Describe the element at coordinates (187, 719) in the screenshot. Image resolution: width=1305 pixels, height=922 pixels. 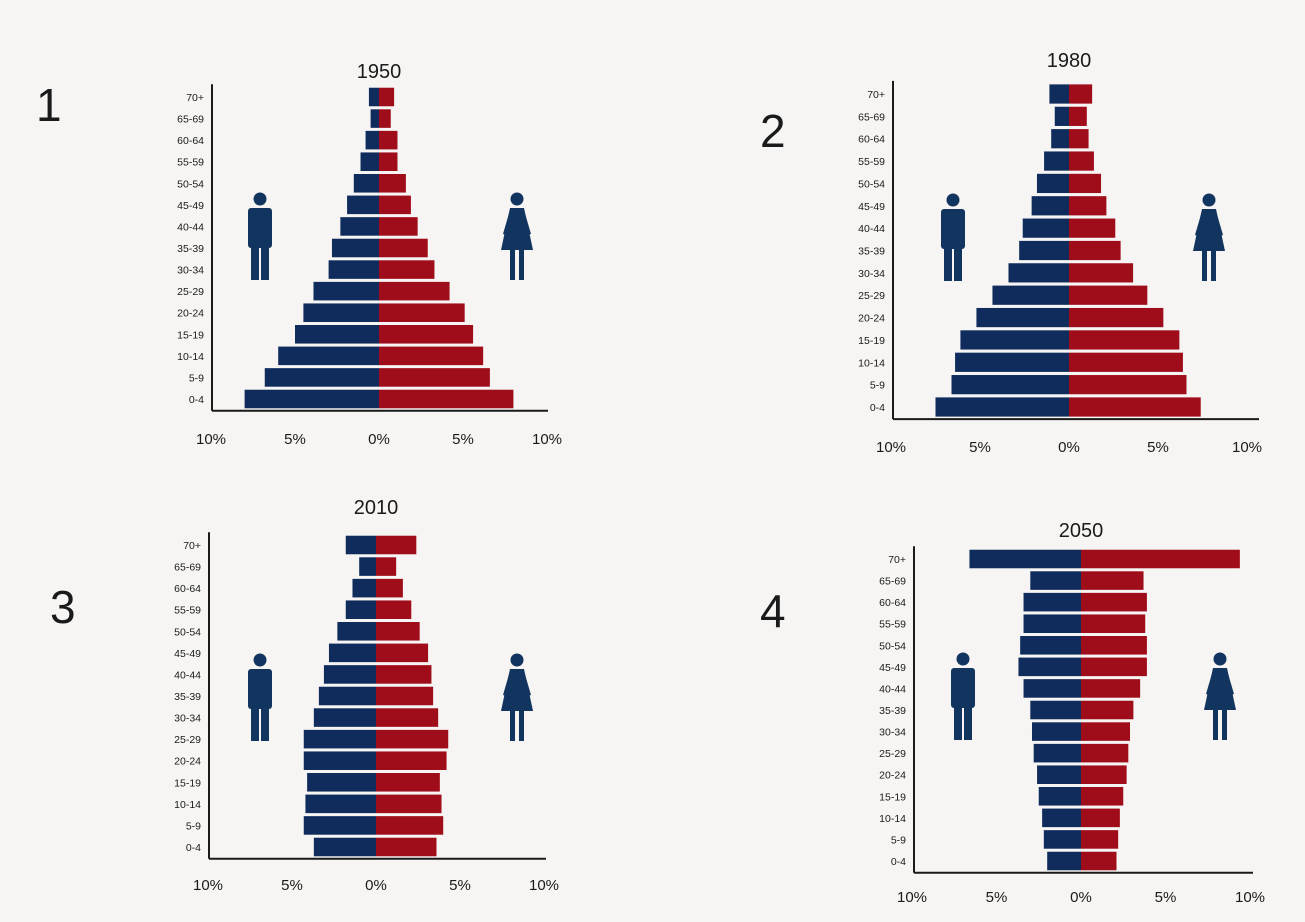
I see `age-label: 30-34` at that location.